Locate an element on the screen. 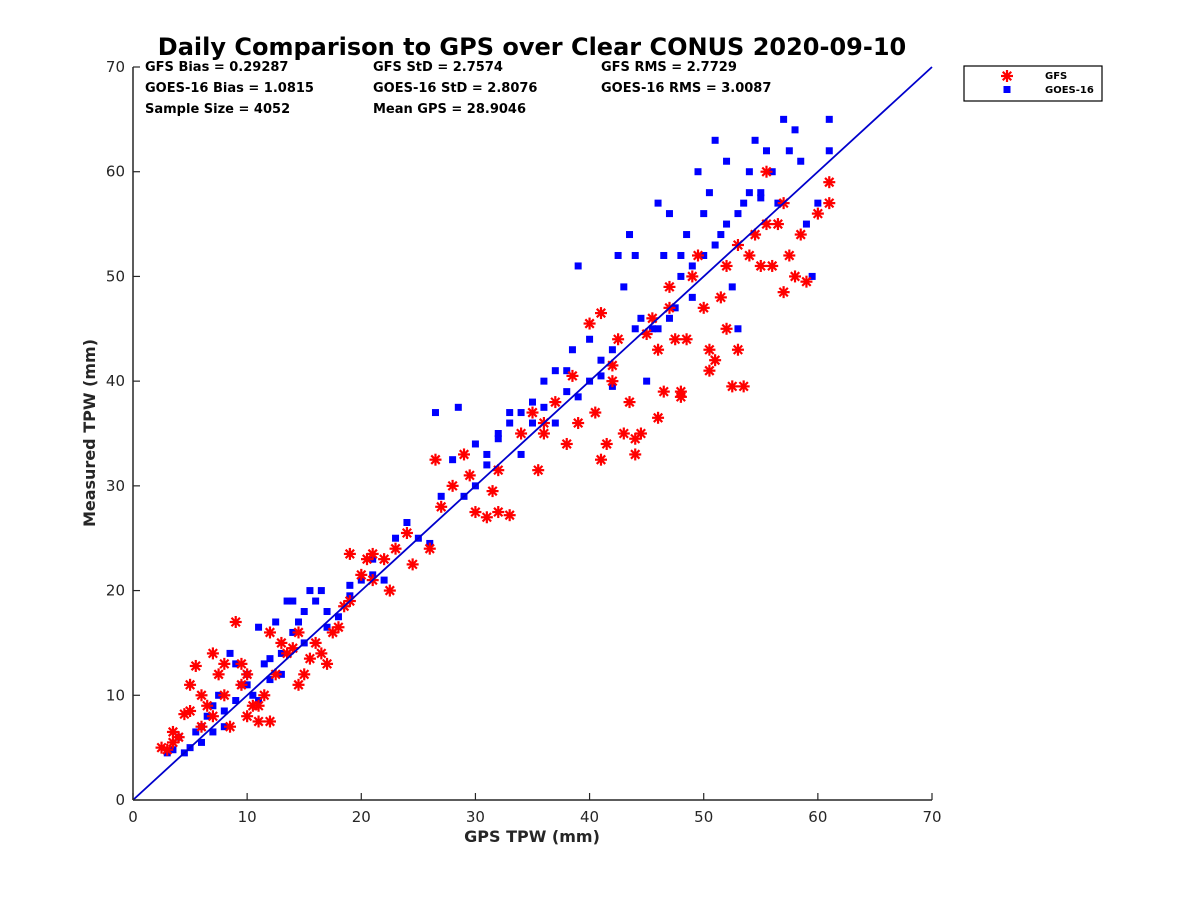 The image size is (1200, 900). stat-gfs-std: GFS StD = 2.7574 is located at coordinates (438, 67).